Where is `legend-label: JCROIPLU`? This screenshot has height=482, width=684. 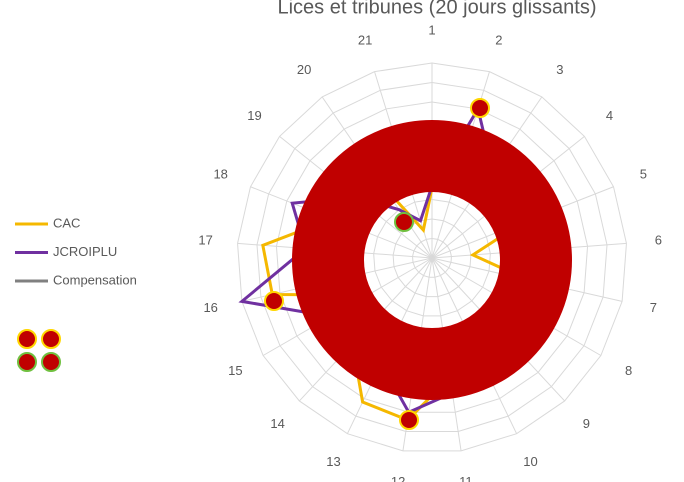 legend-label: JCROIPLU is located at coordinates (85, 251).